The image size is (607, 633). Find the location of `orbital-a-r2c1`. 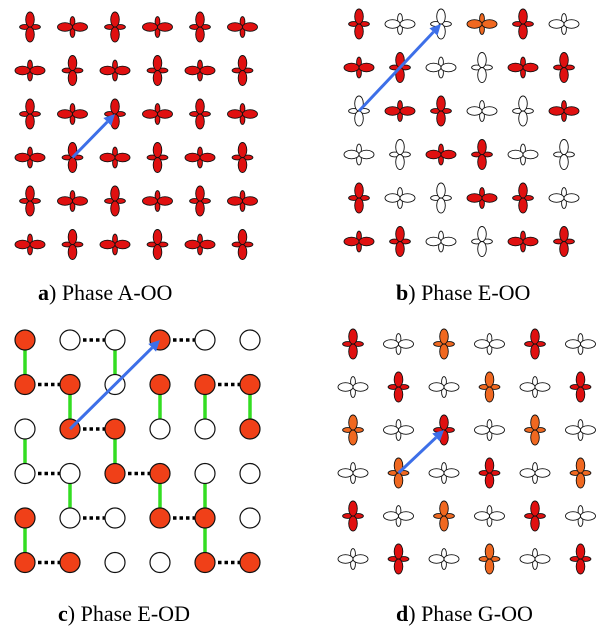

orbital-a-r2c1 is located at coordinates (72, 114).